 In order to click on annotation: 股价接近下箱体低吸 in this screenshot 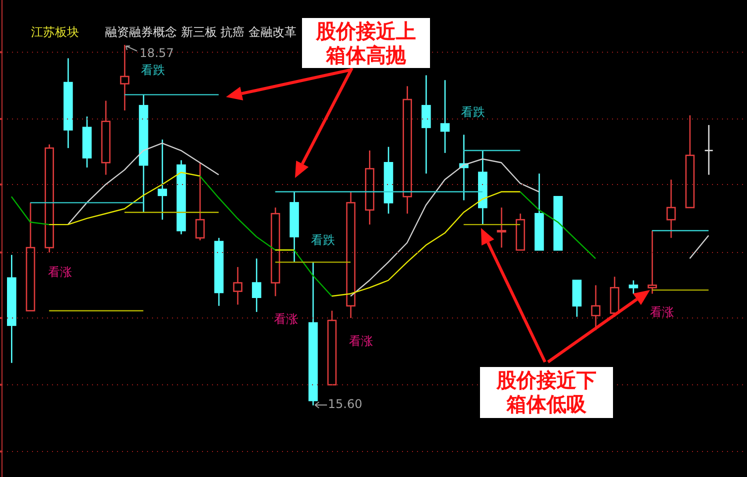, I will do `click(546, 392)`.